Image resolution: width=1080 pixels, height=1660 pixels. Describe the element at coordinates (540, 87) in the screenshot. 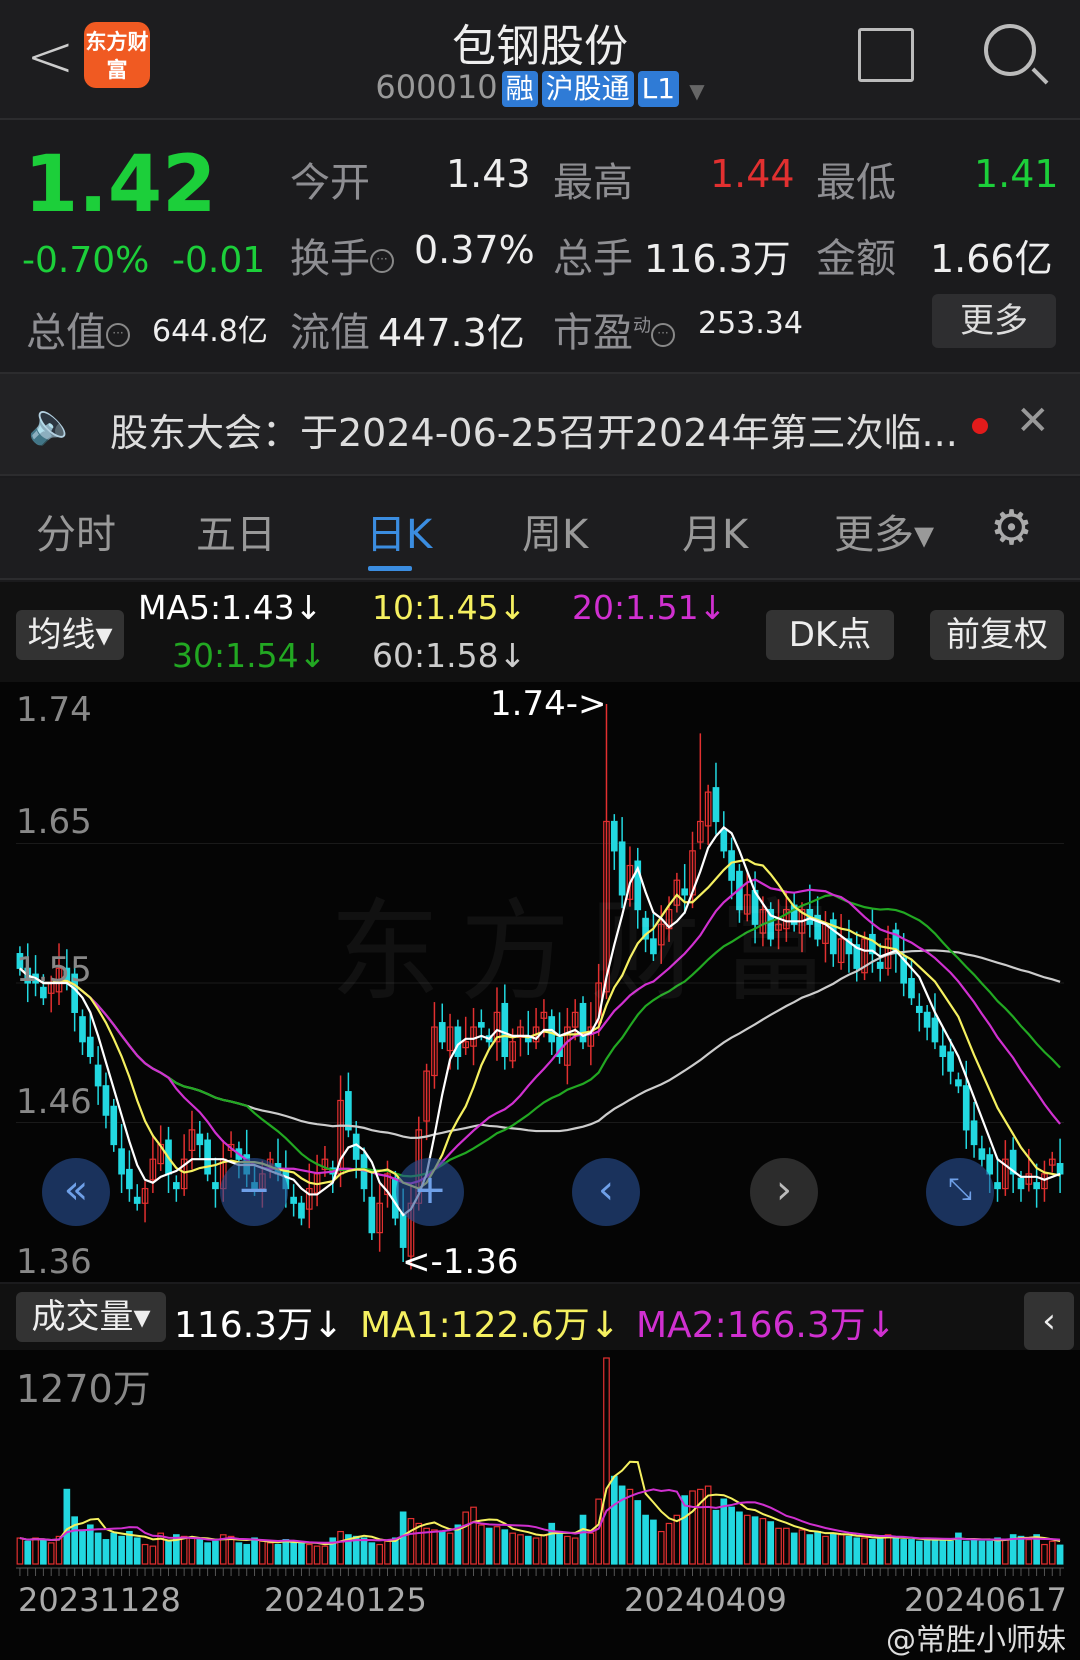

I see `stock-code-line: 600010 融沪股通 L1 ▼` at that location.